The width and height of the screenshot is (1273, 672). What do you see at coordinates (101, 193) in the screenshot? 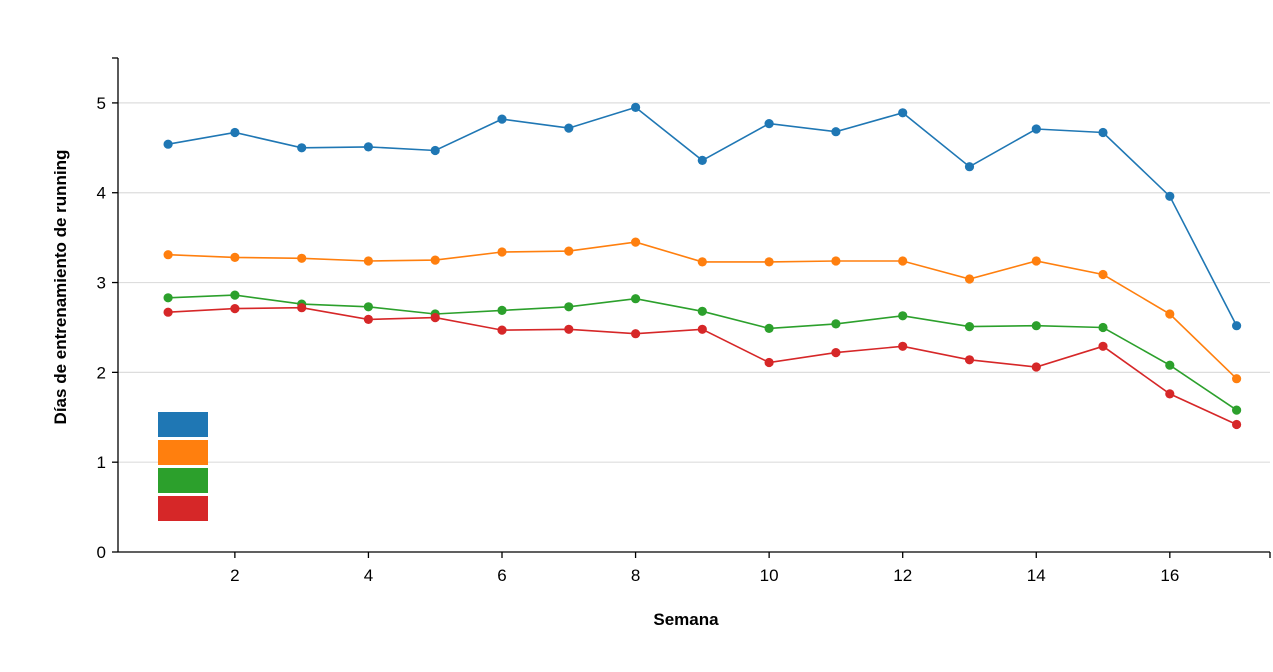
I see `y-tick-label: 4` at bounding box center [101, 193].